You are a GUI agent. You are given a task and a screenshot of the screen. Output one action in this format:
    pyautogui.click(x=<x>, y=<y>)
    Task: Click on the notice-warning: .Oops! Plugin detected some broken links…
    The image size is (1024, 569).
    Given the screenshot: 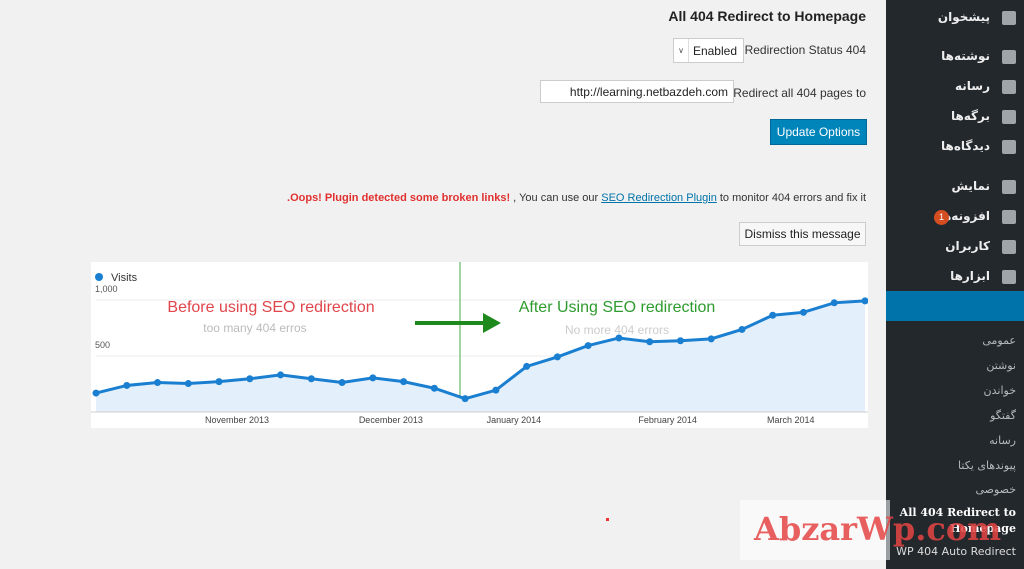 What is the action you would take?
    pyautogui.click(x=399, y=198)
    